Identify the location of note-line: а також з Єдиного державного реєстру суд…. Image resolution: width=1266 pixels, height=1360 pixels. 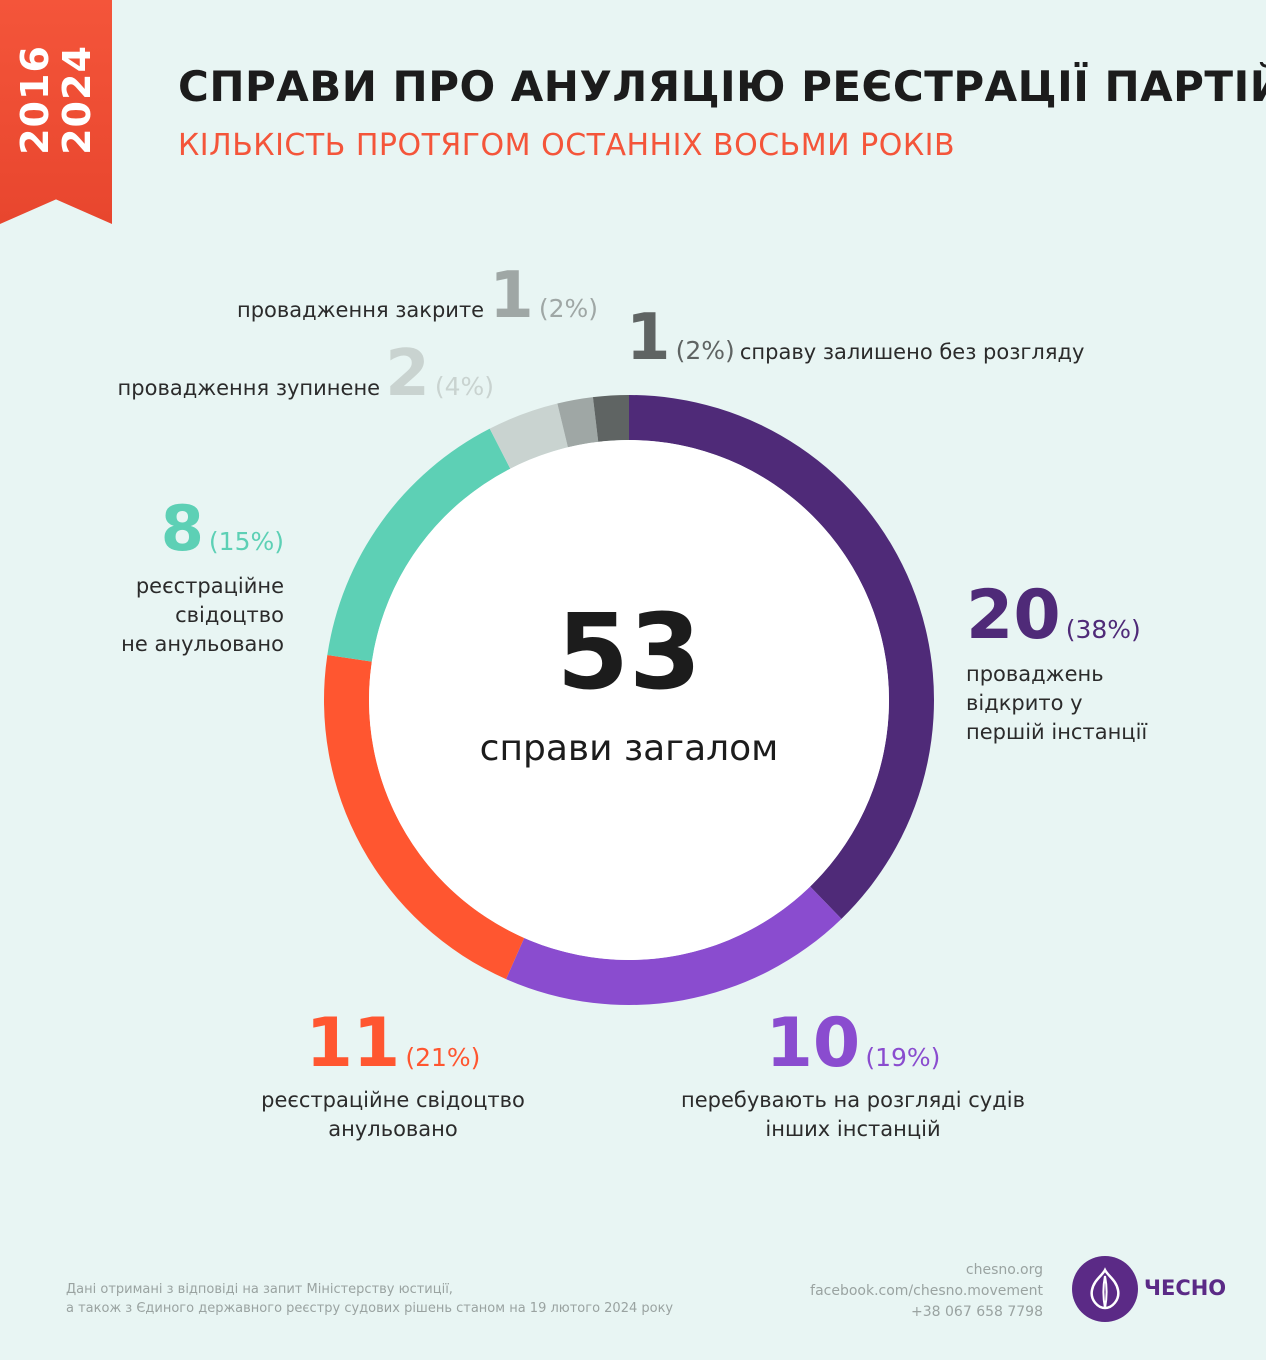
(370, 1308).